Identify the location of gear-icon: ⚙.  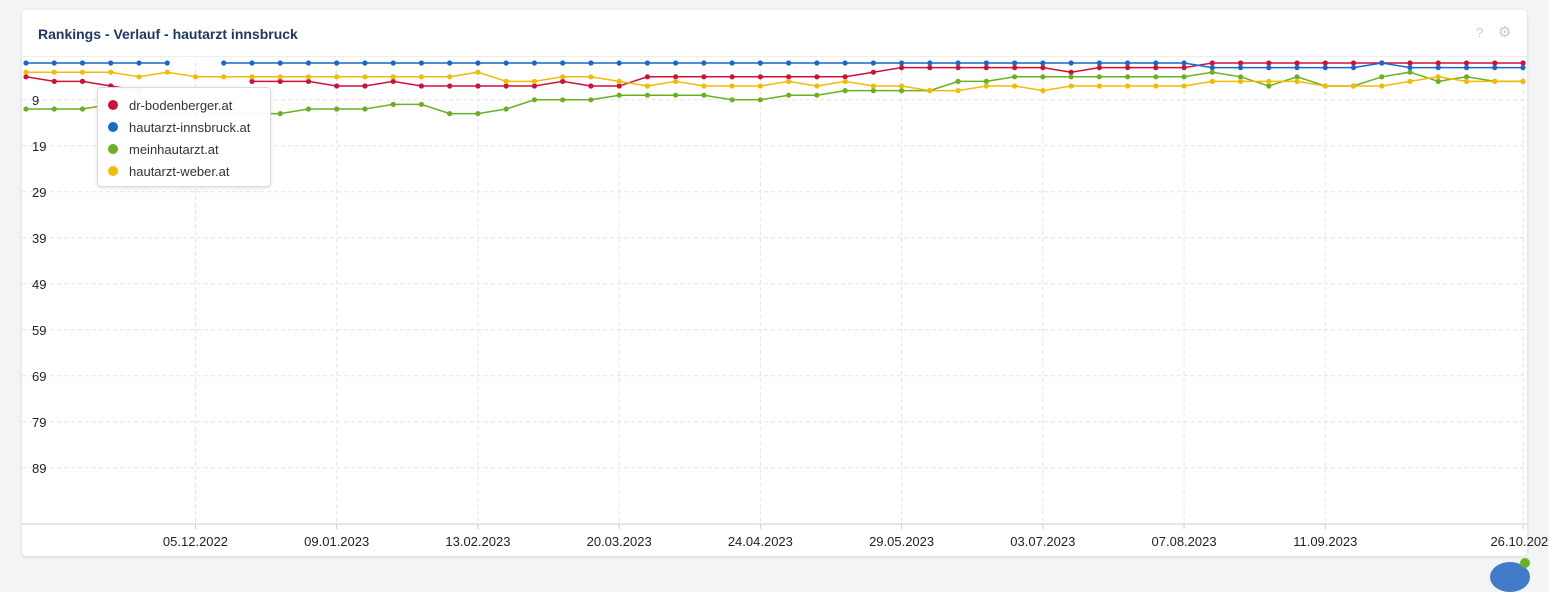
(1505, 32).